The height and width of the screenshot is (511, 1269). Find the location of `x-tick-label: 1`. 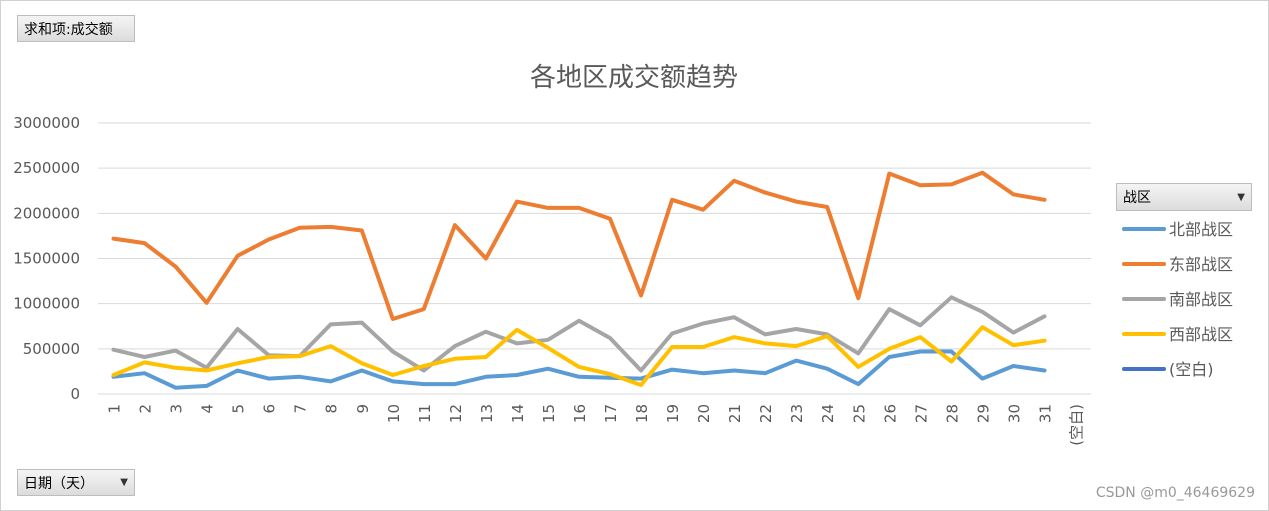

x-tick-label: 1 is located at coordinates (115, 409).